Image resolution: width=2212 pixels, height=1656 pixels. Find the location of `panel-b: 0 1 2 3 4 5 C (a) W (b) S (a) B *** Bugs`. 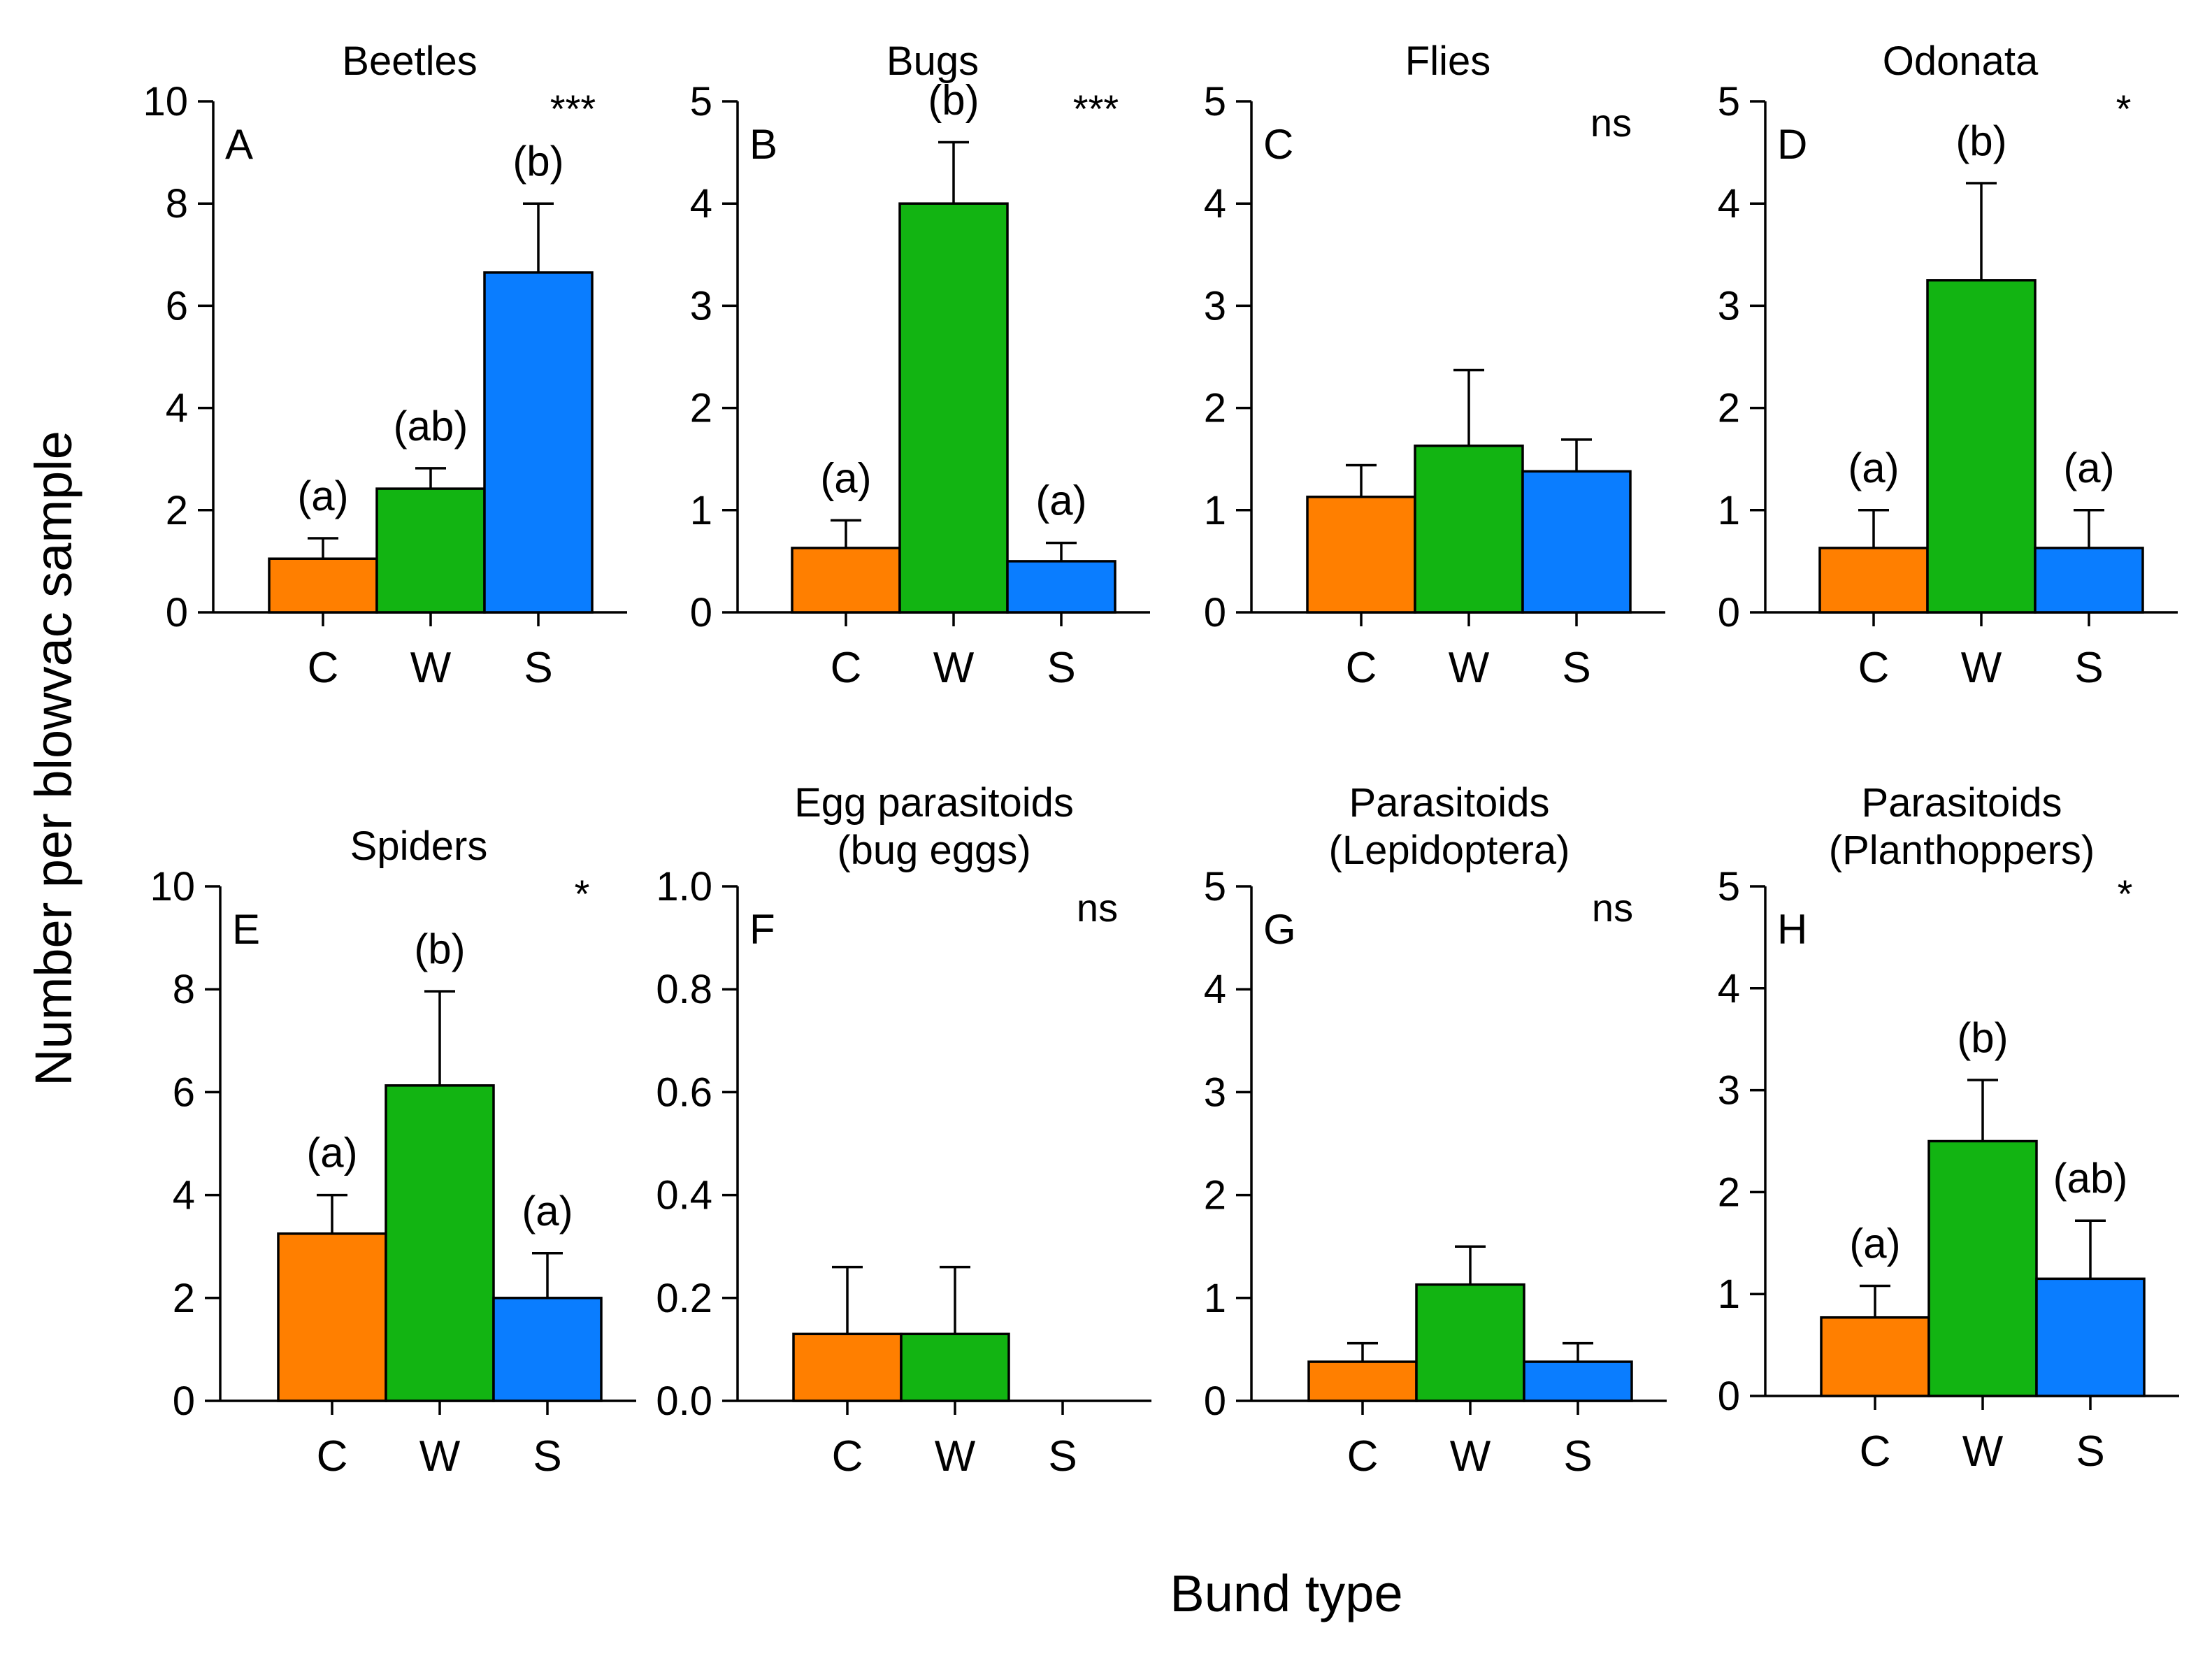

panel-b: 0 1 2 3 4 5 C (a) W (b) S (a) B *** Bugs is located at coordinates (920, 365).